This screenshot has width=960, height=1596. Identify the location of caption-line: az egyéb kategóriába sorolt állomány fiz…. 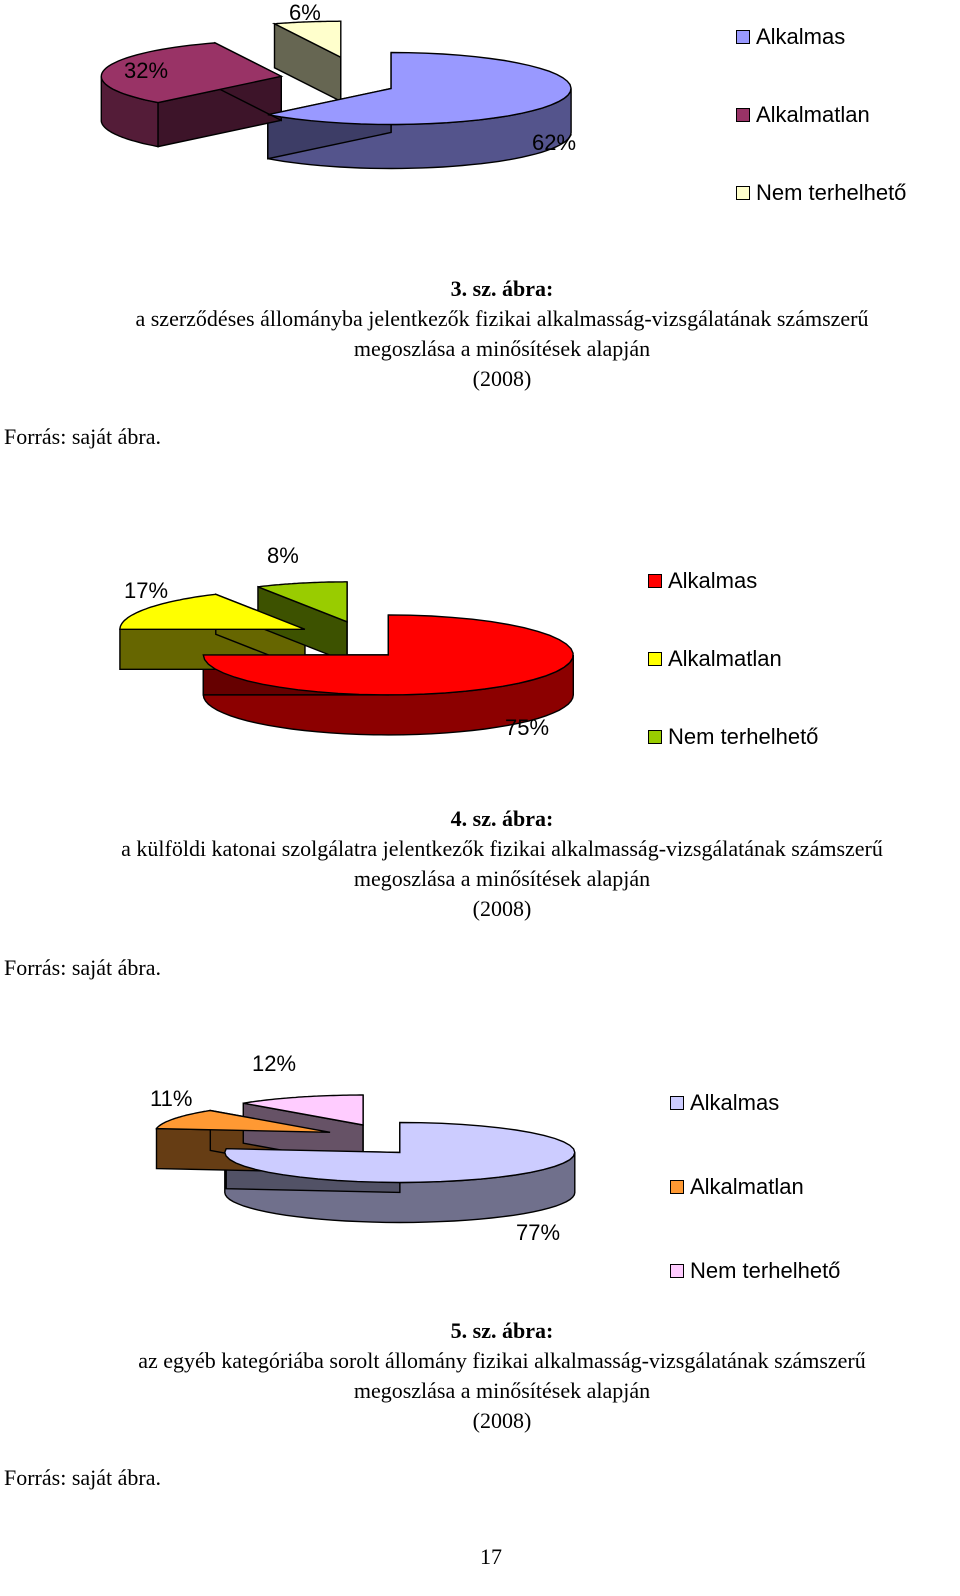
(502, 1360).